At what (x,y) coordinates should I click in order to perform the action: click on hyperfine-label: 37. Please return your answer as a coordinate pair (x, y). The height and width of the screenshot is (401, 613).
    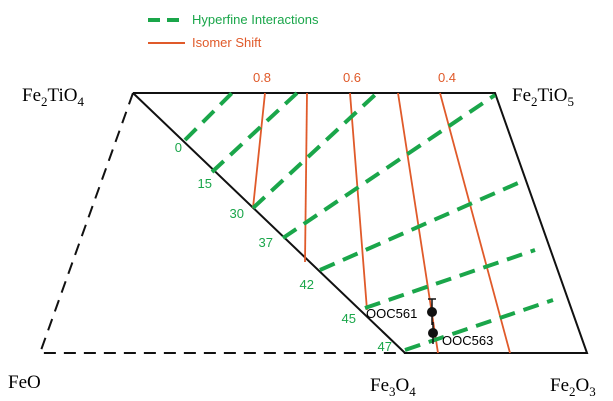
    Looking at the image, I should click on (266, 242).